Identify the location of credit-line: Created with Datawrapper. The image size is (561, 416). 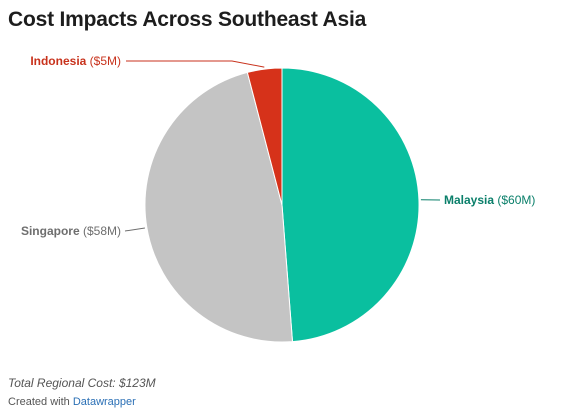
(72, 402).